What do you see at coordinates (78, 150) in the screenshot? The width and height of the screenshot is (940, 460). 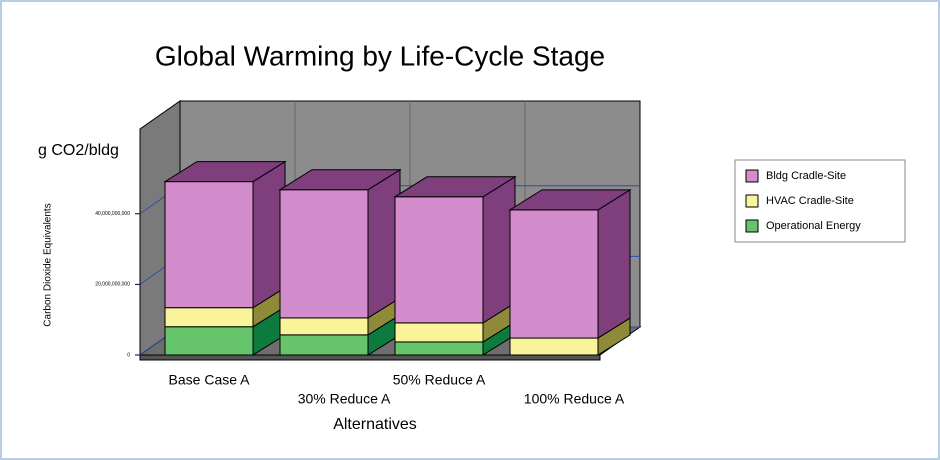 I see `unit-label: g CO2/bldg` at bounding box center [78, 150].